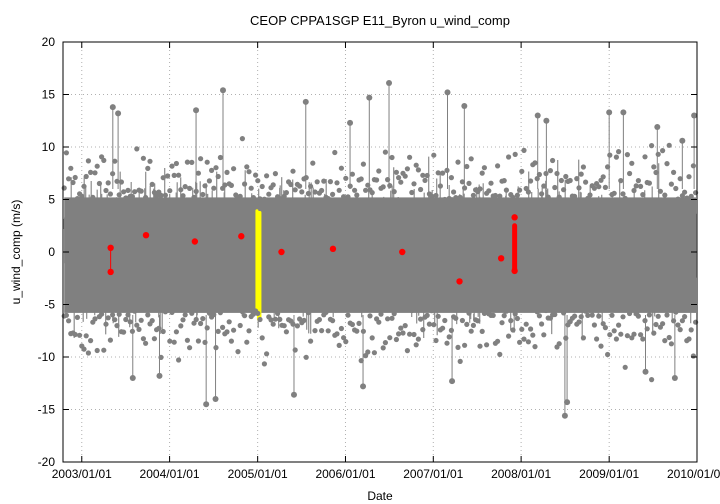 The height and width of the screenshot is (504, 720). What do you see at coordinates (82, 474) in the screenshot?
I see `x-tick-label: 2003/01/01` at bounding box center [82, 474].